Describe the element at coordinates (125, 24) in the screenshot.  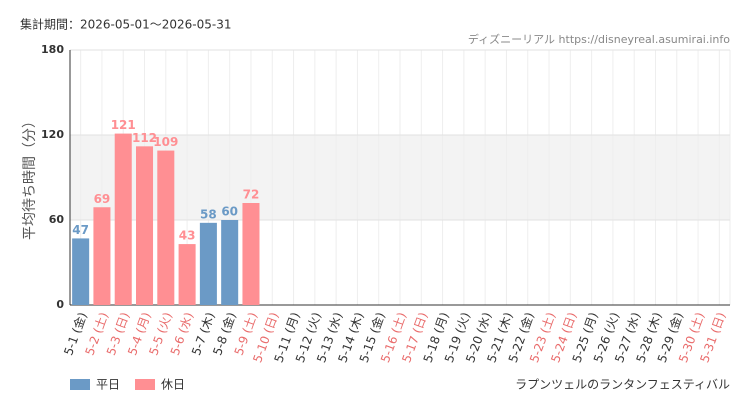
I see `chart-title: 集計期間：2026-05-01～2026-05-31` at that location.